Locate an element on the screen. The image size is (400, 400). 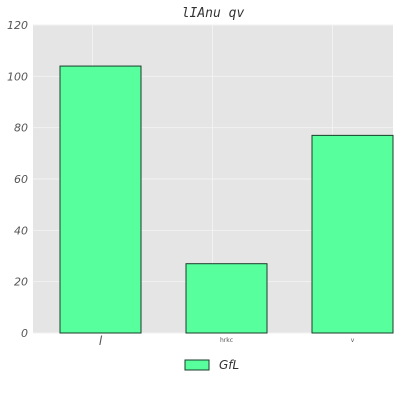
y-tick-label: 120 is located at coordinates (17, 25).